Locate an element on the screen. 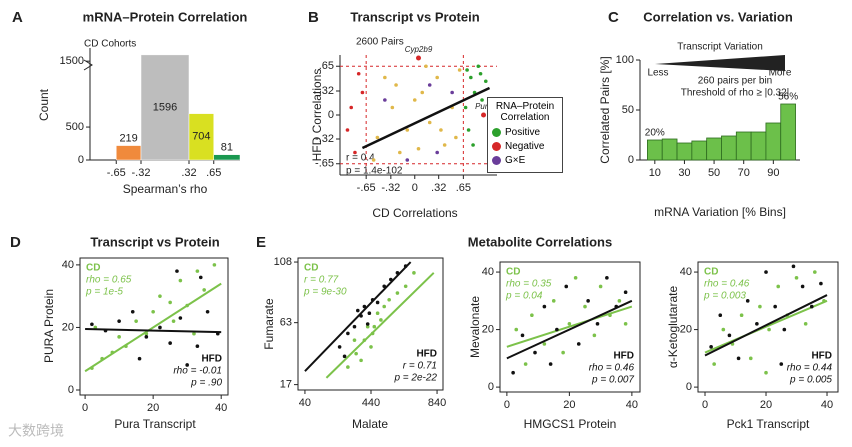 This screenshot has height=447, width=852. chart-title: Correlation vs. Variation is located at coordinates (718, 16).